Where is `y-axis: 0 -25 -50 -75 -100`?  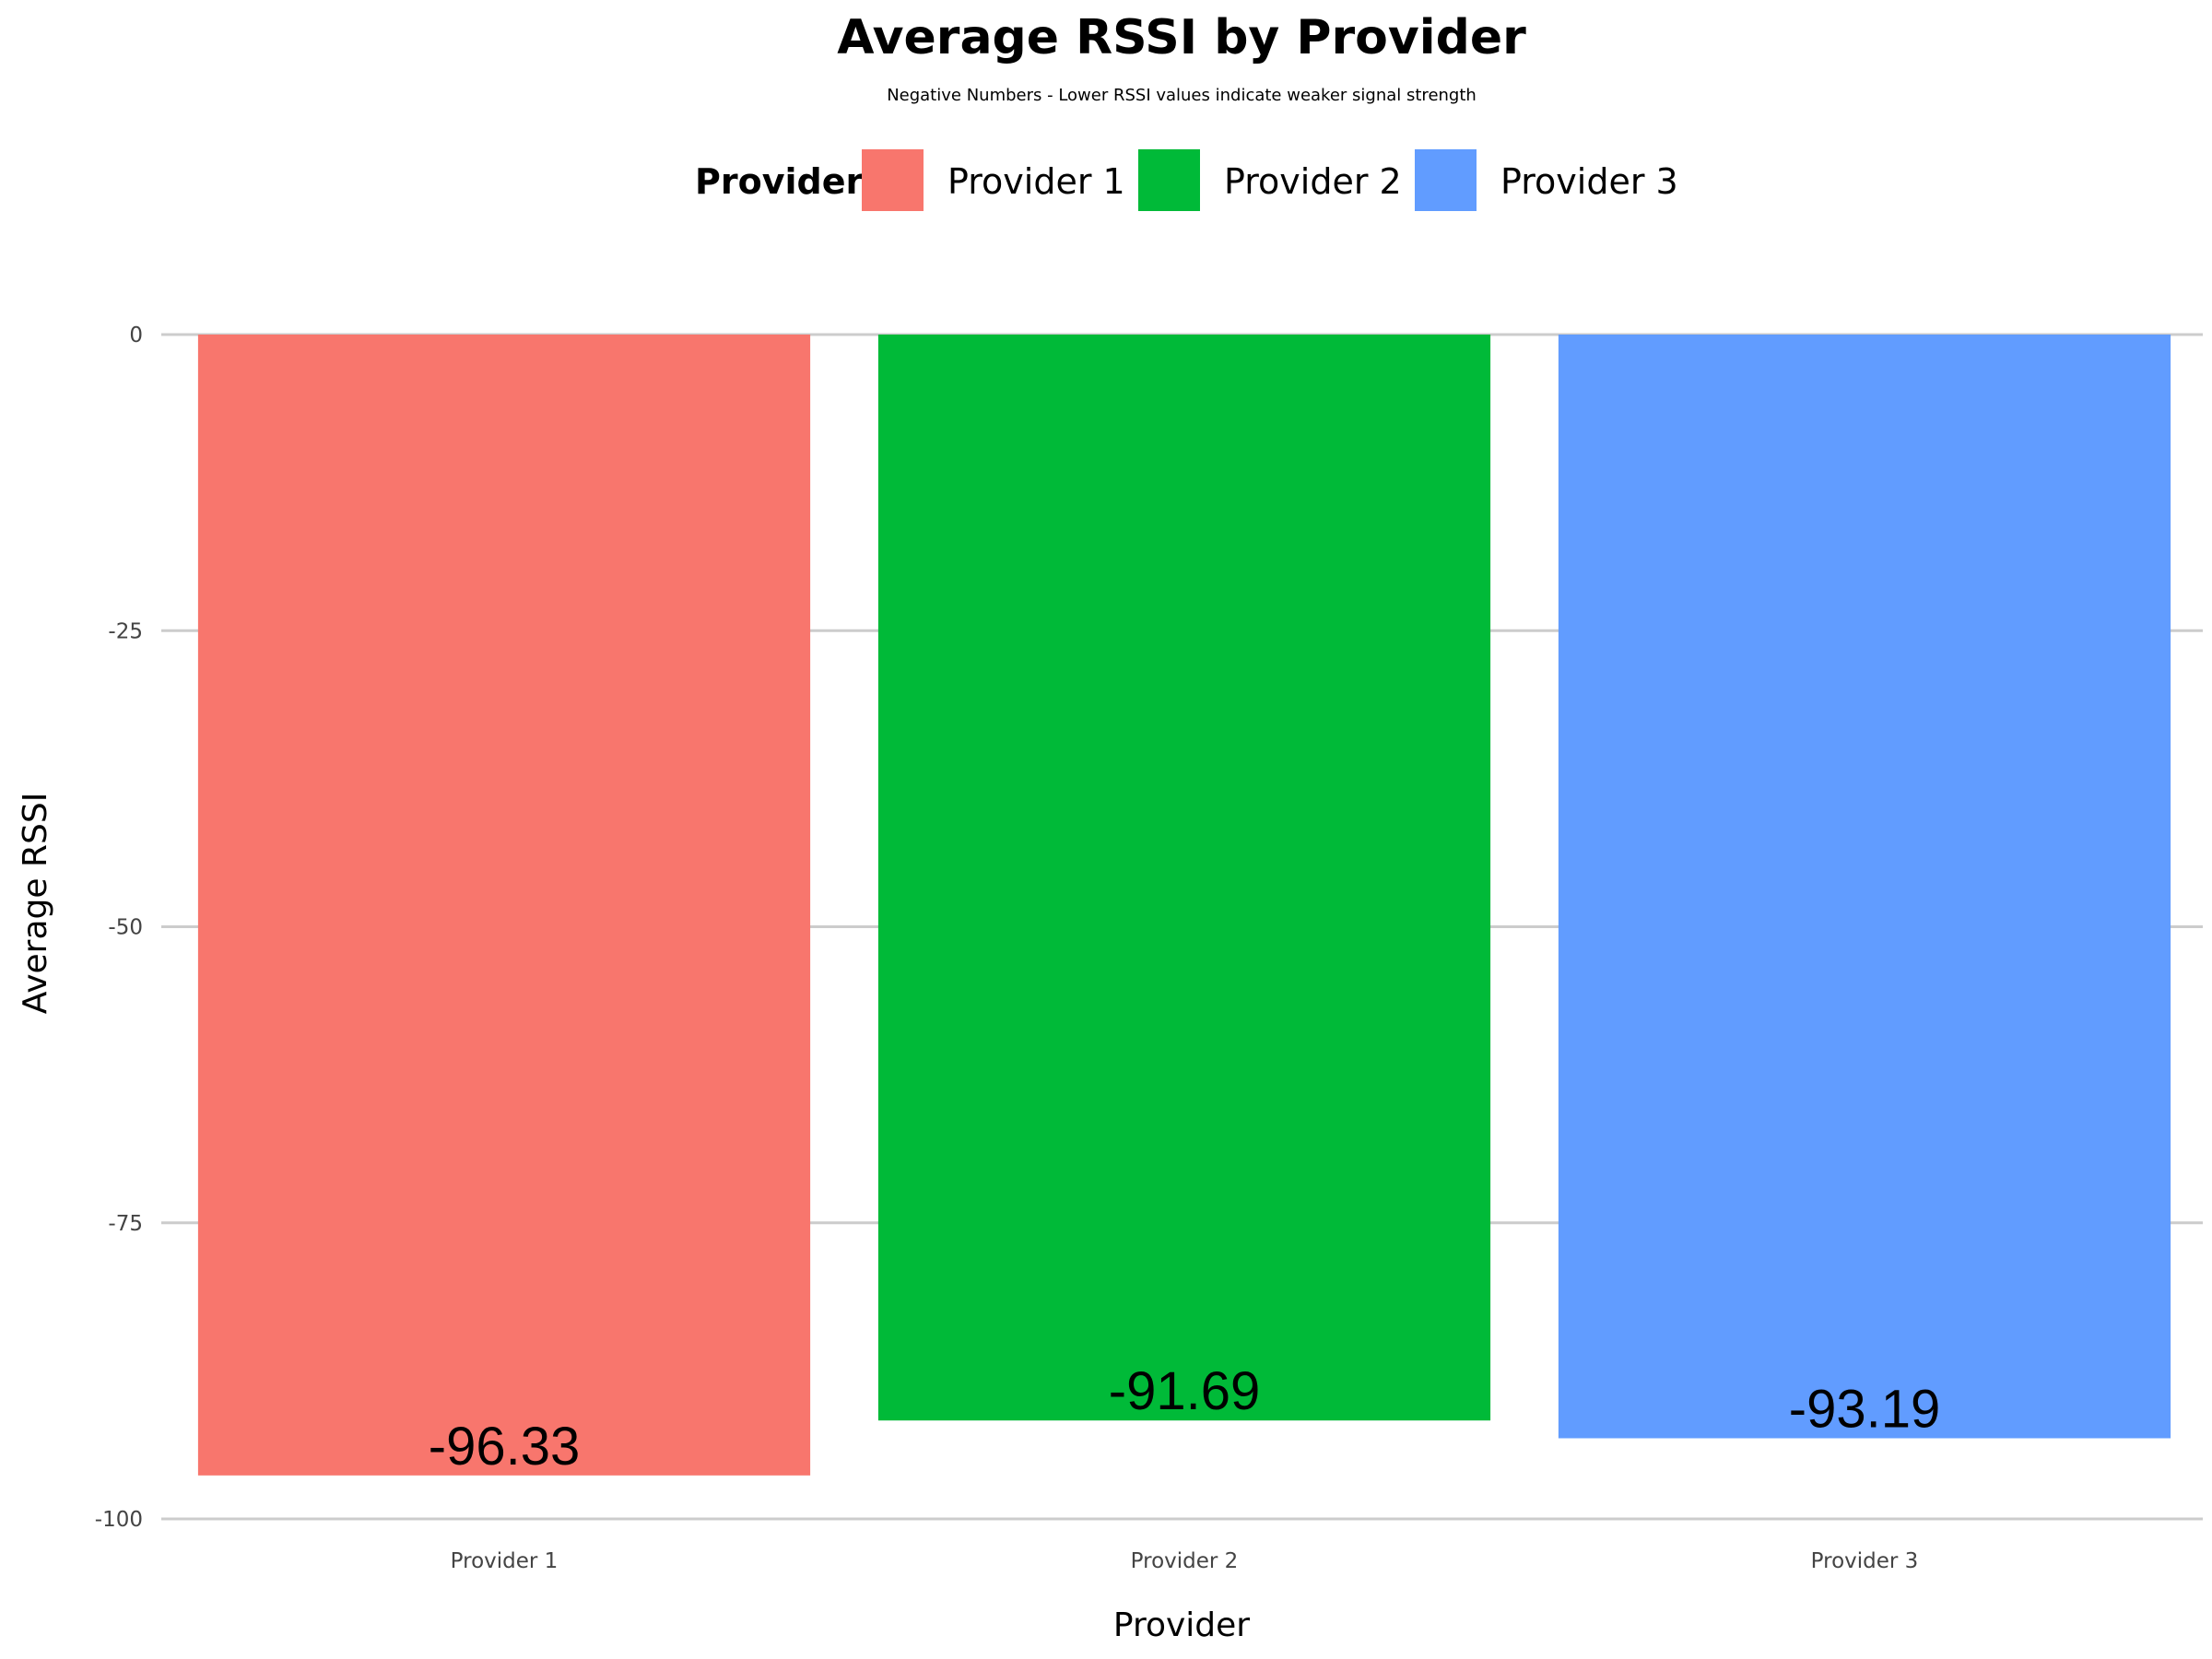
y-axis: 0 -25 -50 -75 -100 is located at coordinates (119, 928).